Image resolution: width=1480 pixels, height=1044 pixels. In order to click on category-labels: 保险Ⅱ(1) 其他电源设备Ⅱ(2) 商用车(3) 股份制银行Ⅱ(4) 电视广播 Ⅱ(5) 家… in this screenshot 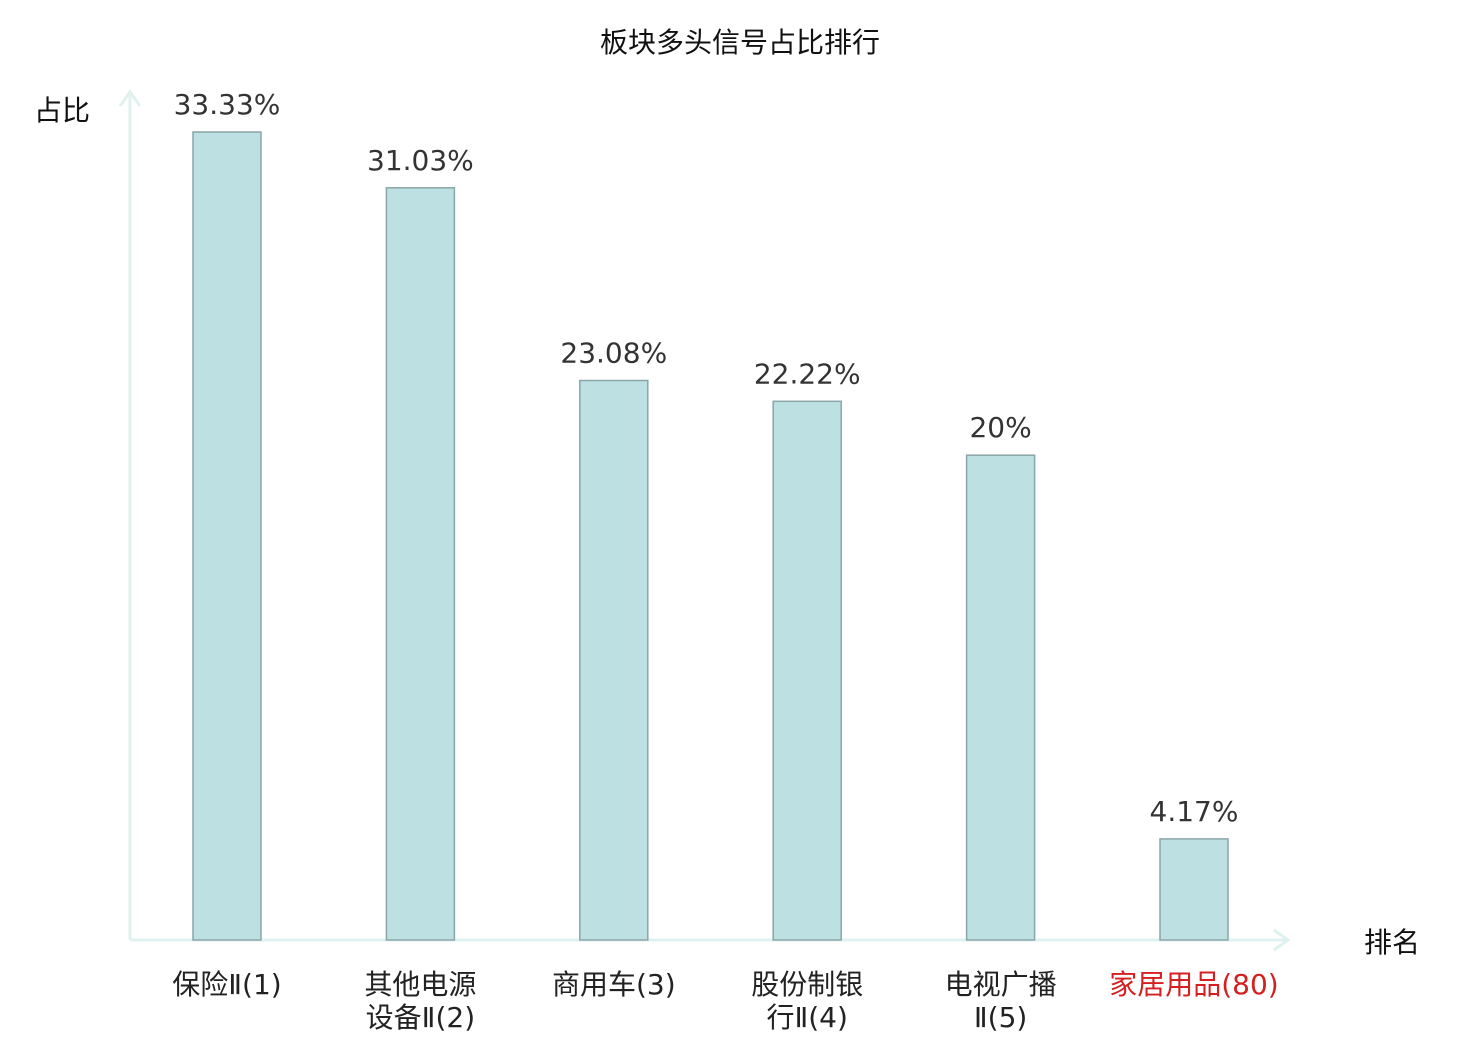, I will do `click(725, 1001)`.